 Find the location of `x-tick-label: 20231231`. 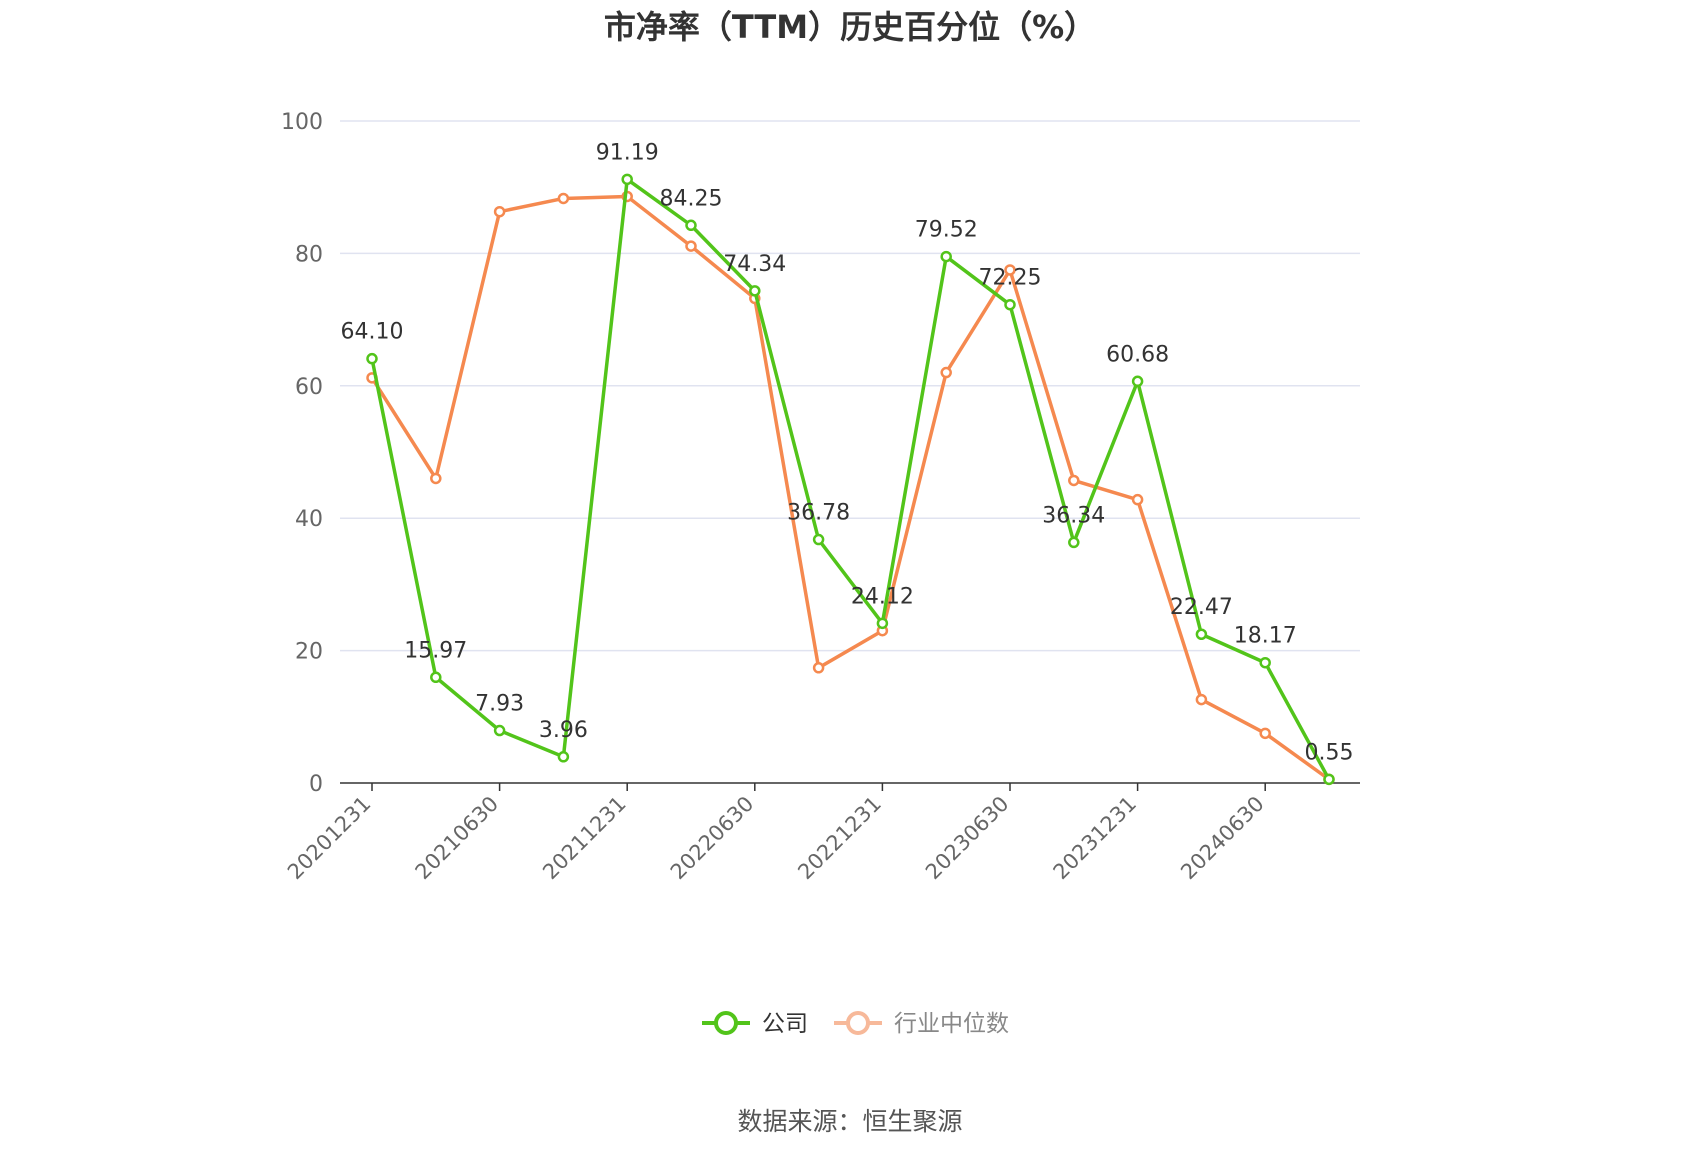

x-tick-label: 20231231 is located at coordinates (1095, 838).